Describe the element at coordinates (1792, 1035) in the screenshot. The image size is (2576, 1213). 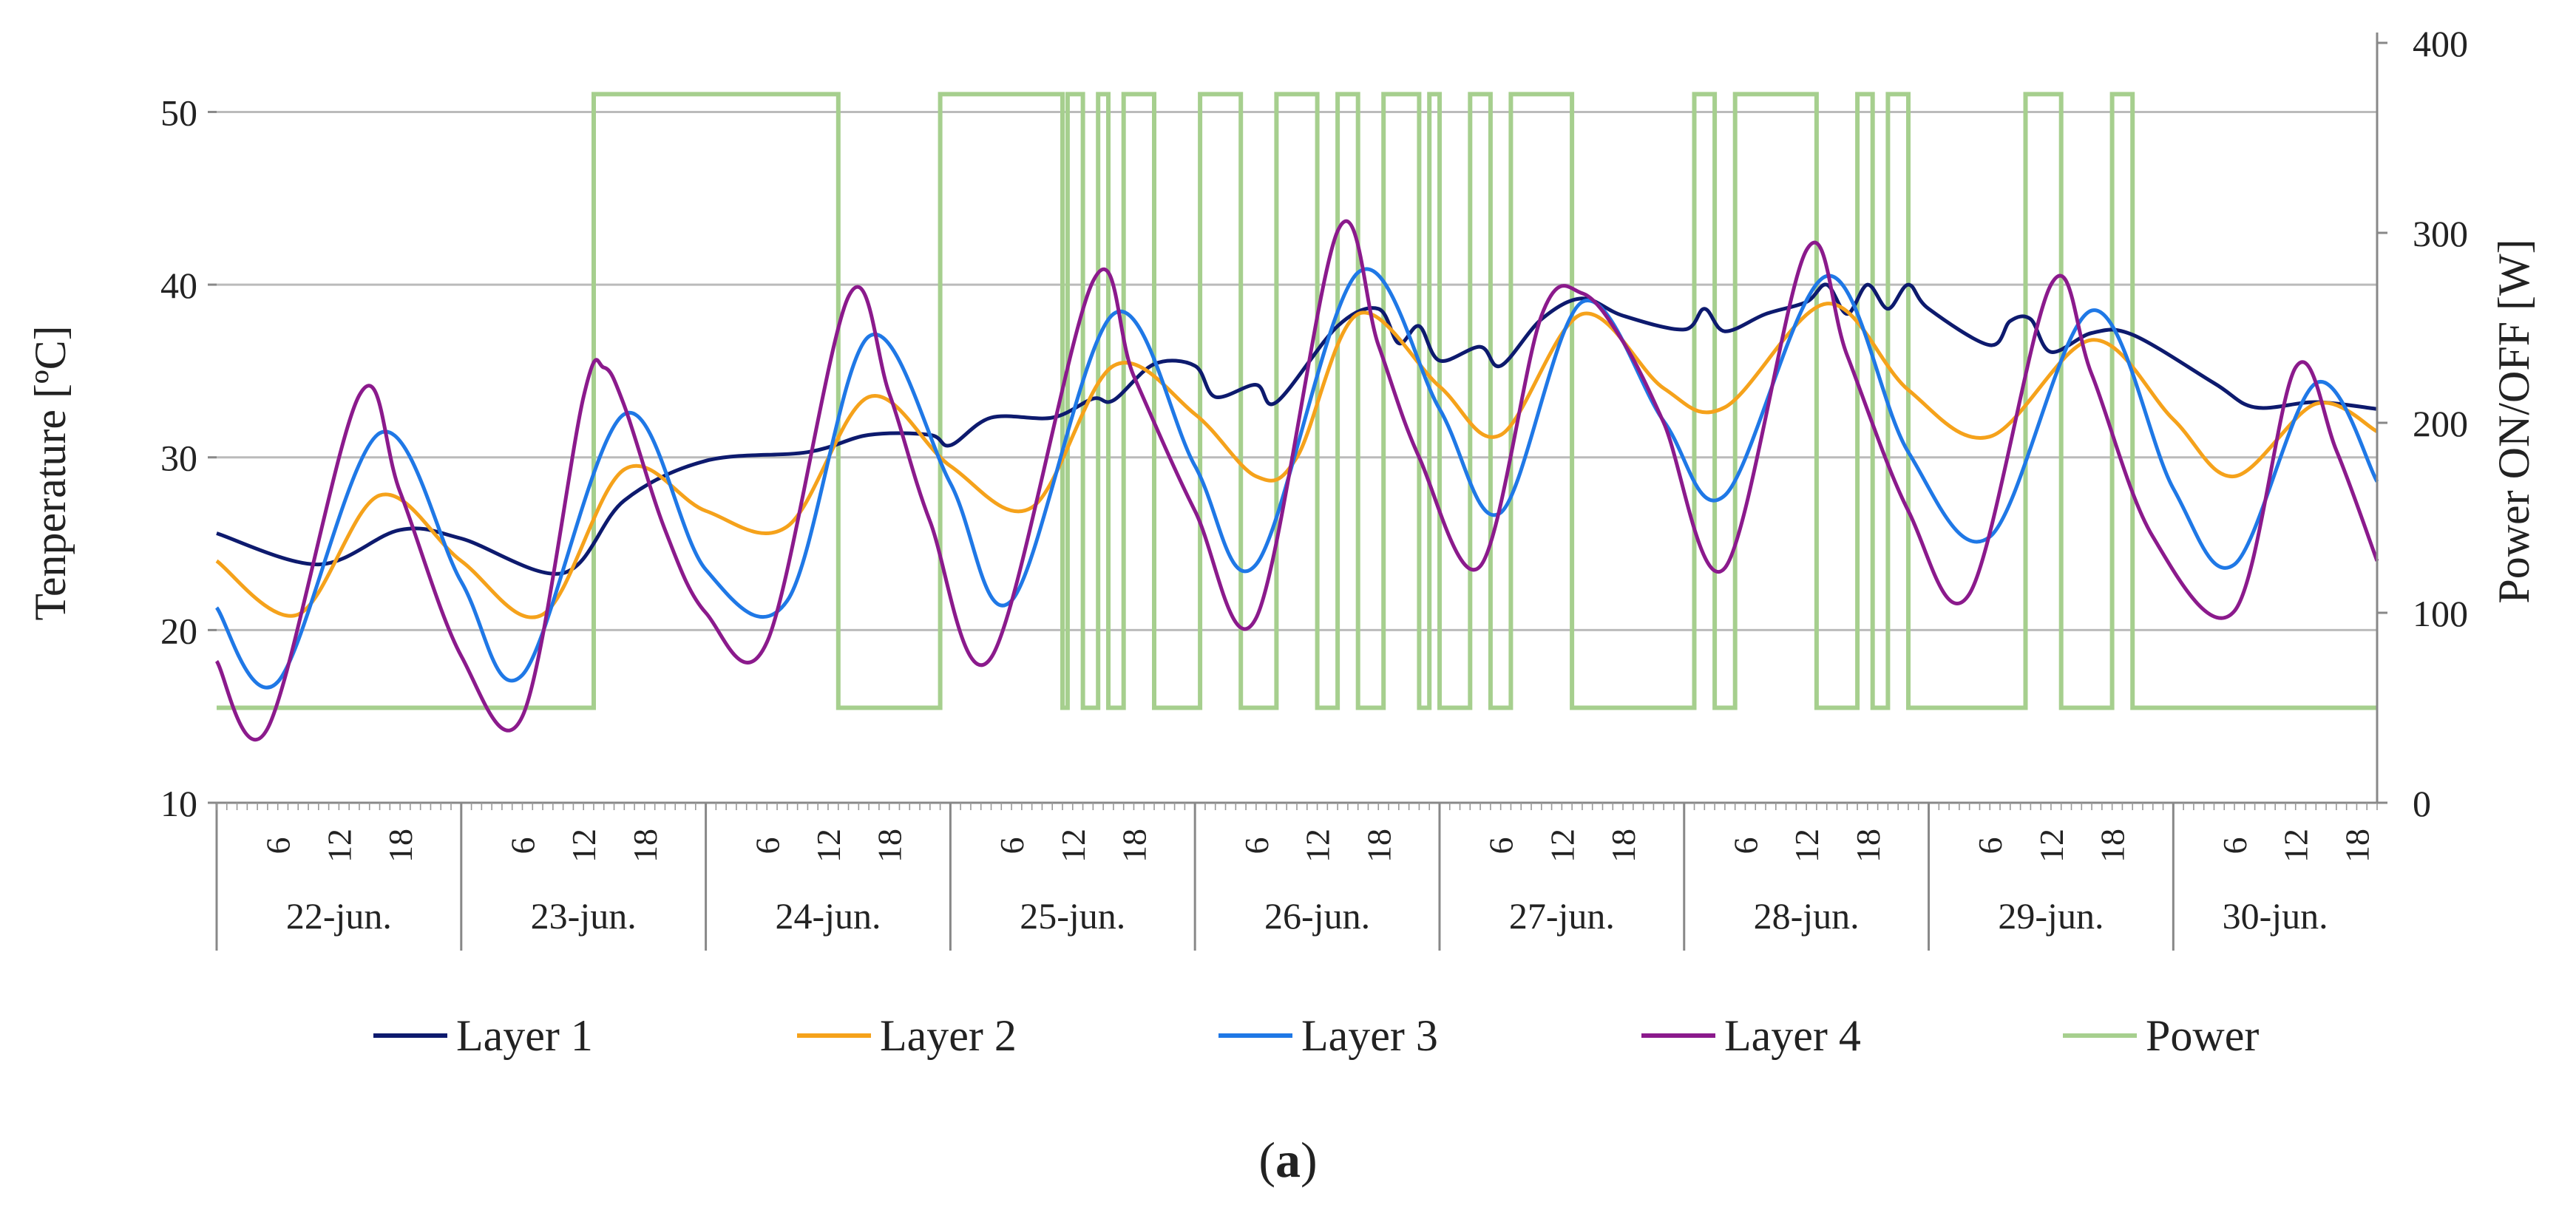
I see `legend-label: Layer 4` at that location.